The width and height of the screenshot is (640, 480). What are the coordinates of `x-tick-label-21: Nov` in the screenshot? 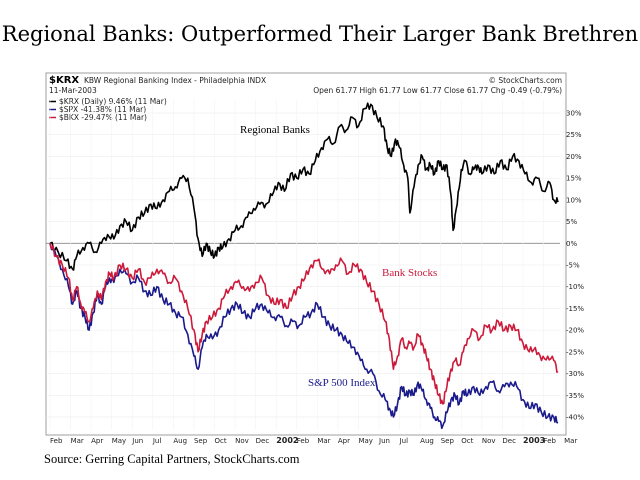 It's located at (489, 441).